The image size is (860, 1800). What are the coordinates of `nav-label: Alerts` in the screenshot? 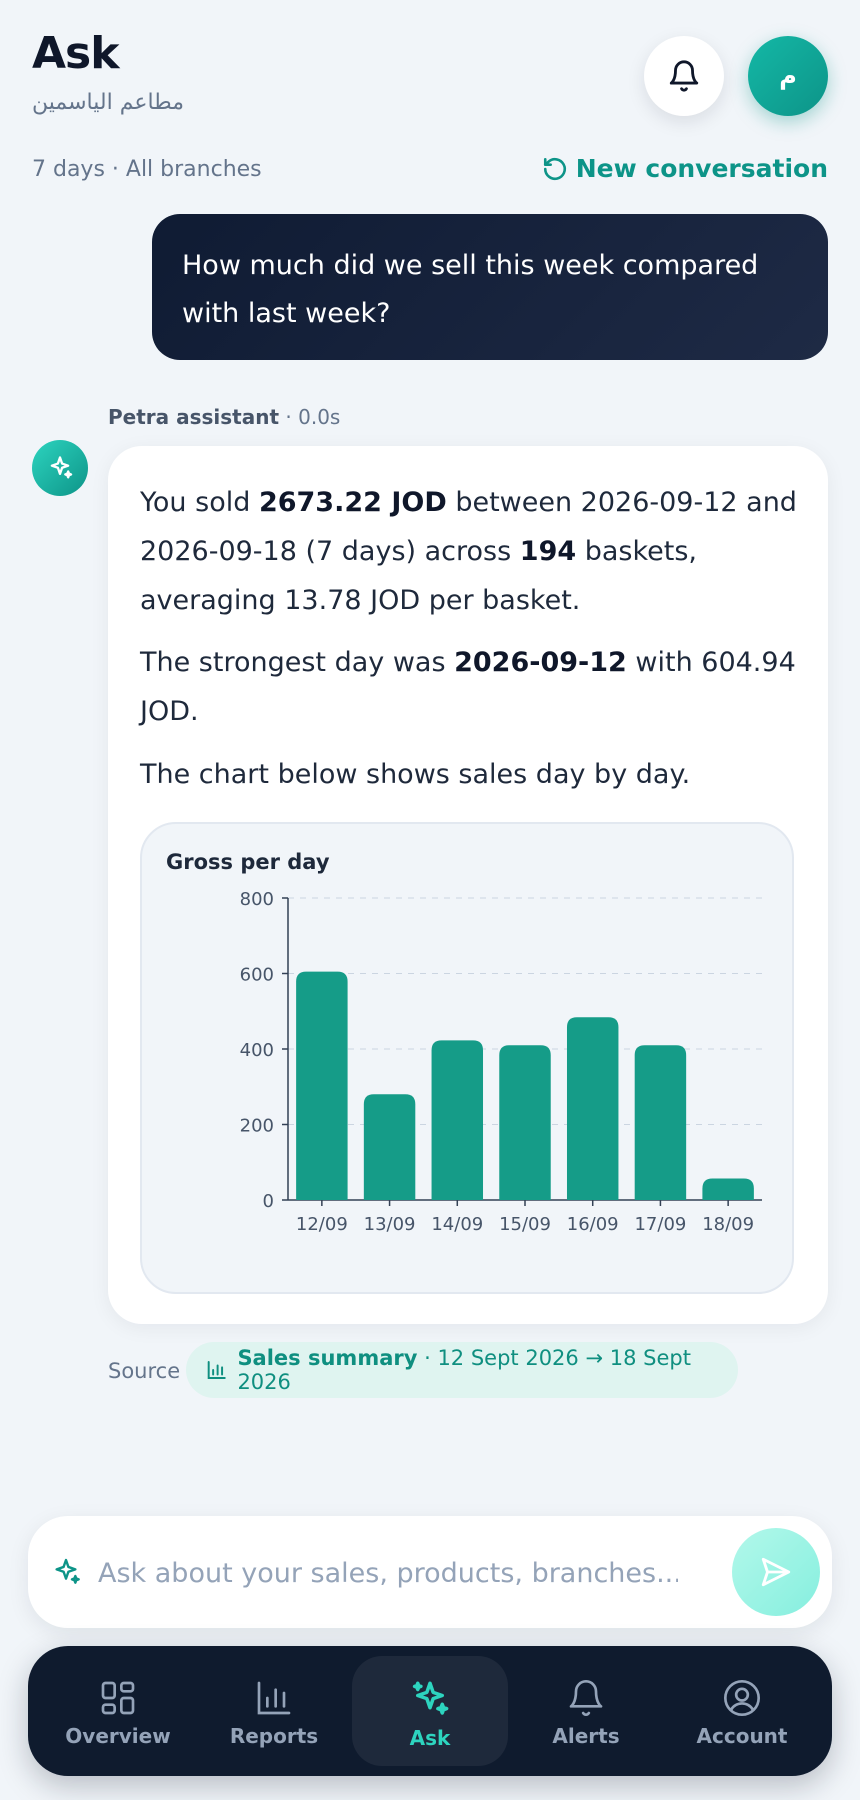 It's located at (586, 1736).